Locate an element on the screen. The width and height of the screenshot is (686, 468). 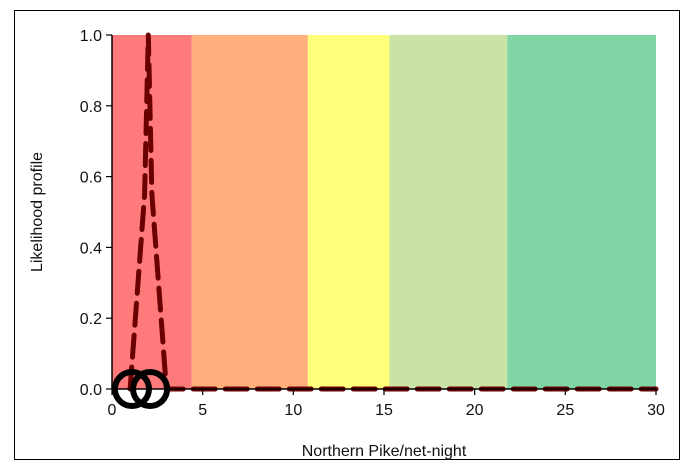
x-tick-label: 30 is located at coordinates (656, 410).